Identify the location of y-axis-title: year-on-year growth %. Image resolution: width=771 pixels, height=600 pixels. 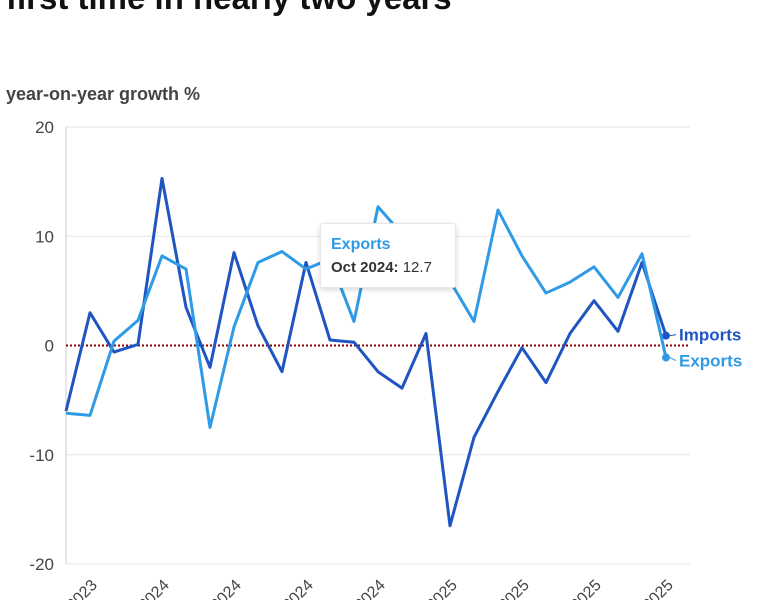
(103, 94).